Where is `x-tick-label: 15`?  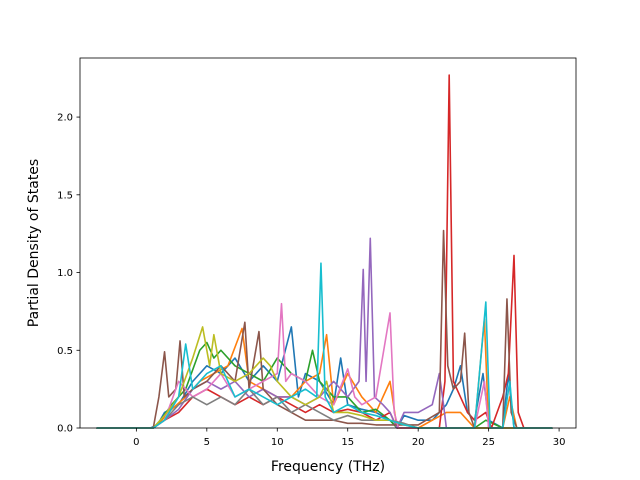 x-tick-label: 15 is located at coordinates (347, 442).